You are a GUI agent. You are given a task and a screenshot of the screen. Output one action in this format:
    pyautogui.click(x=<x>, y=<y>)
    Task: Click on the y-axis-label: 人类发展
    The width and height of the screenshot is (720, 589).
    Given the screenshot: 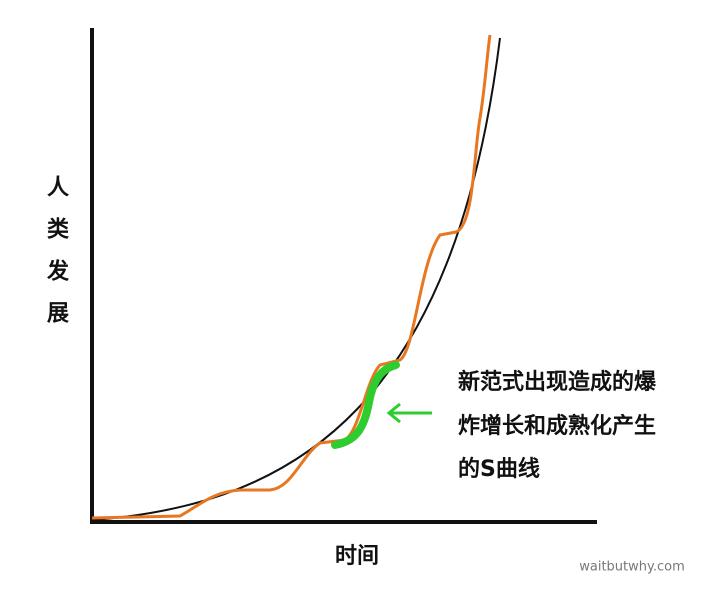 What is the action you would take?
    pyautogui.click(x=56, y=259)
    